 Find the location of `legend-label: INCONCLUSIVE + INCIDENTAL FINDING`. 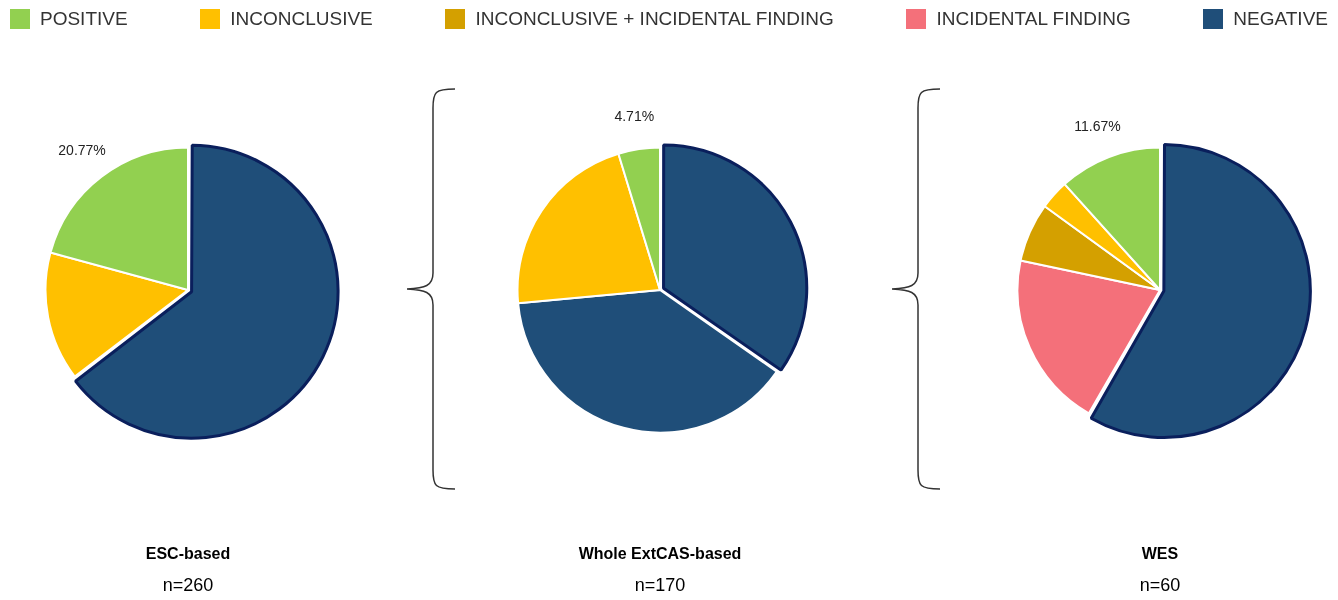

legend-label: INCONCLUSIVE + INCIDENTAL FINDING is located at coordinates (654, 19).